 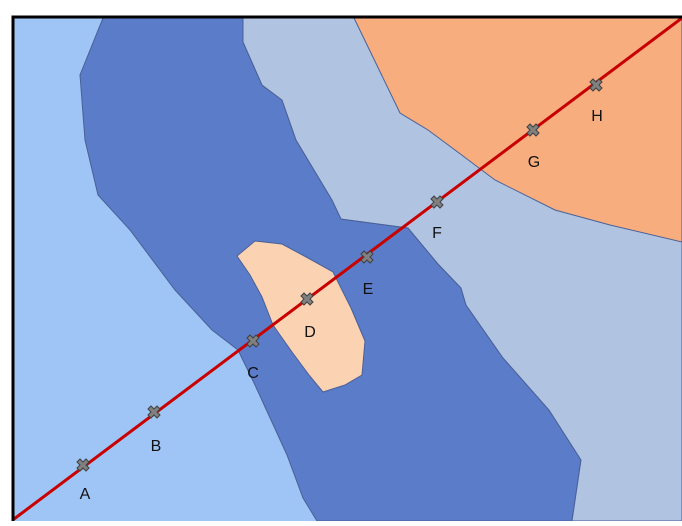 What do you see at coordinates (83, 480) in the screenshot?
I see `marker-a: A` at bounding box center [83, 480].